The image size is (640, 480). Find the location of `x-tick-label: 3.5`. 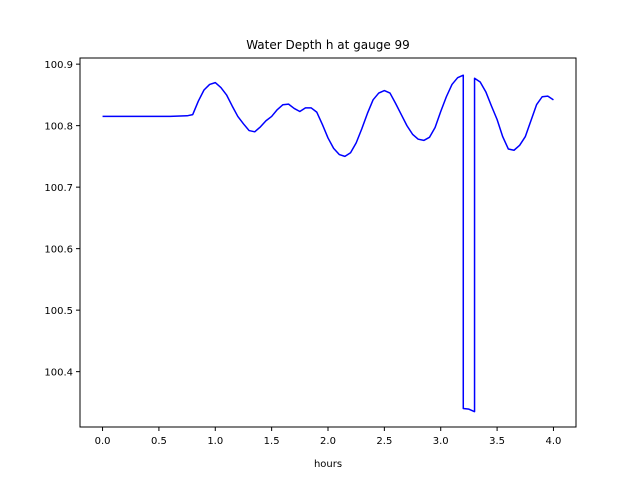

x-tick-label: 3.5 is located at coordinates (497, 441).